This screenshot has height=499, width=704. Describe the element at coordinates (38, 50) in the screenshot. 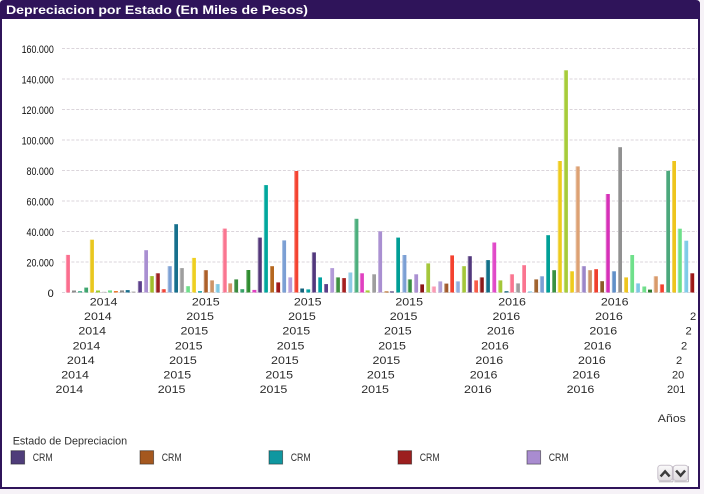

I see `svg-text: 160.000` at that location.